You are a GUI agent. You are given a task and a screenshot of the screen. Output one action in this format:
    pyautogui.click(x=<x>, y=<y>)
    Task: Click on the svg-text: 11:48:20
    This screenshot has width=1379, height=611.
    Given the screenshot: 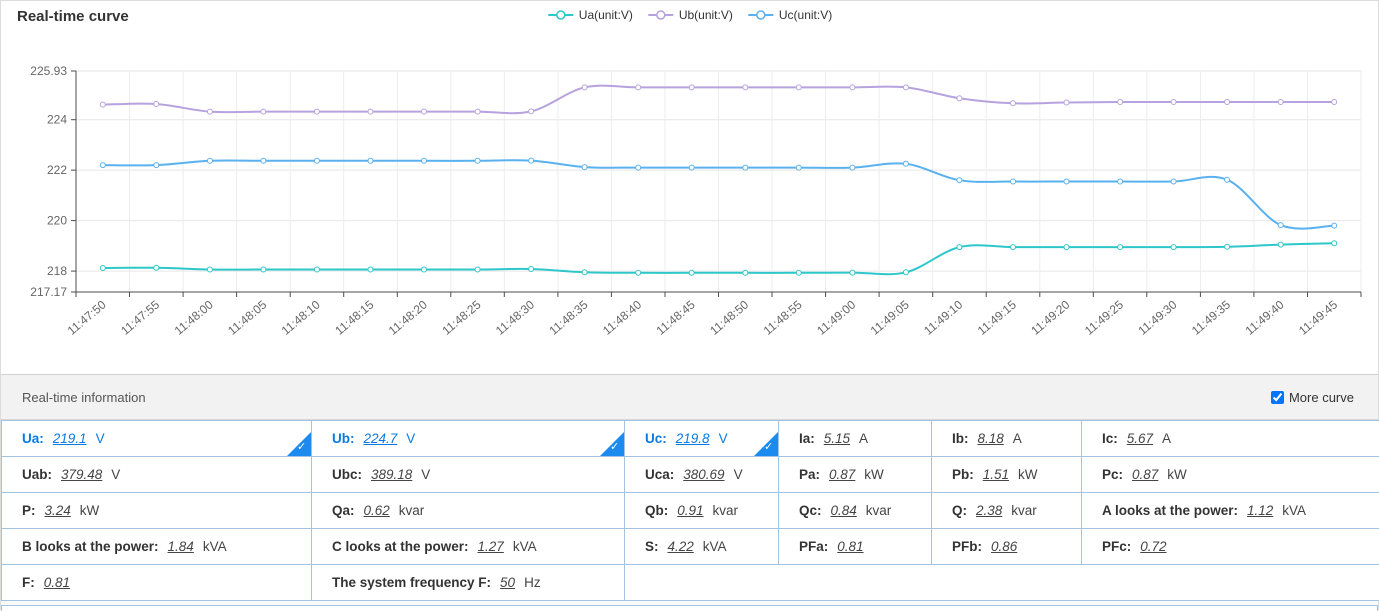 What is the action you would take?
    pyautogui.click(x=408, y=317)
    